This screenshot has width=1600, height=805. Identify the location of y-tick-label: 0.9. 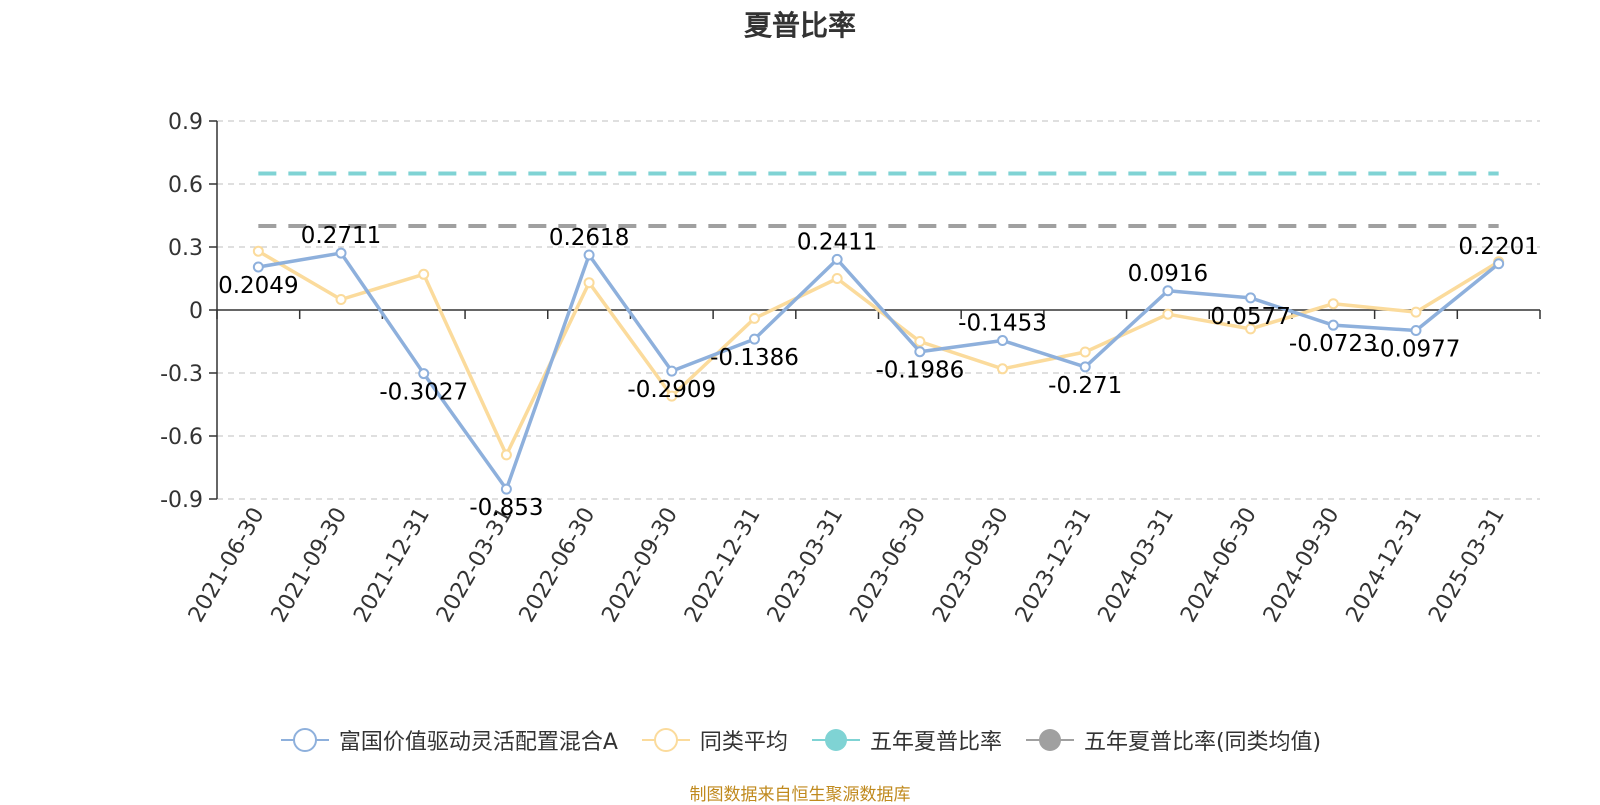
(185, 122).